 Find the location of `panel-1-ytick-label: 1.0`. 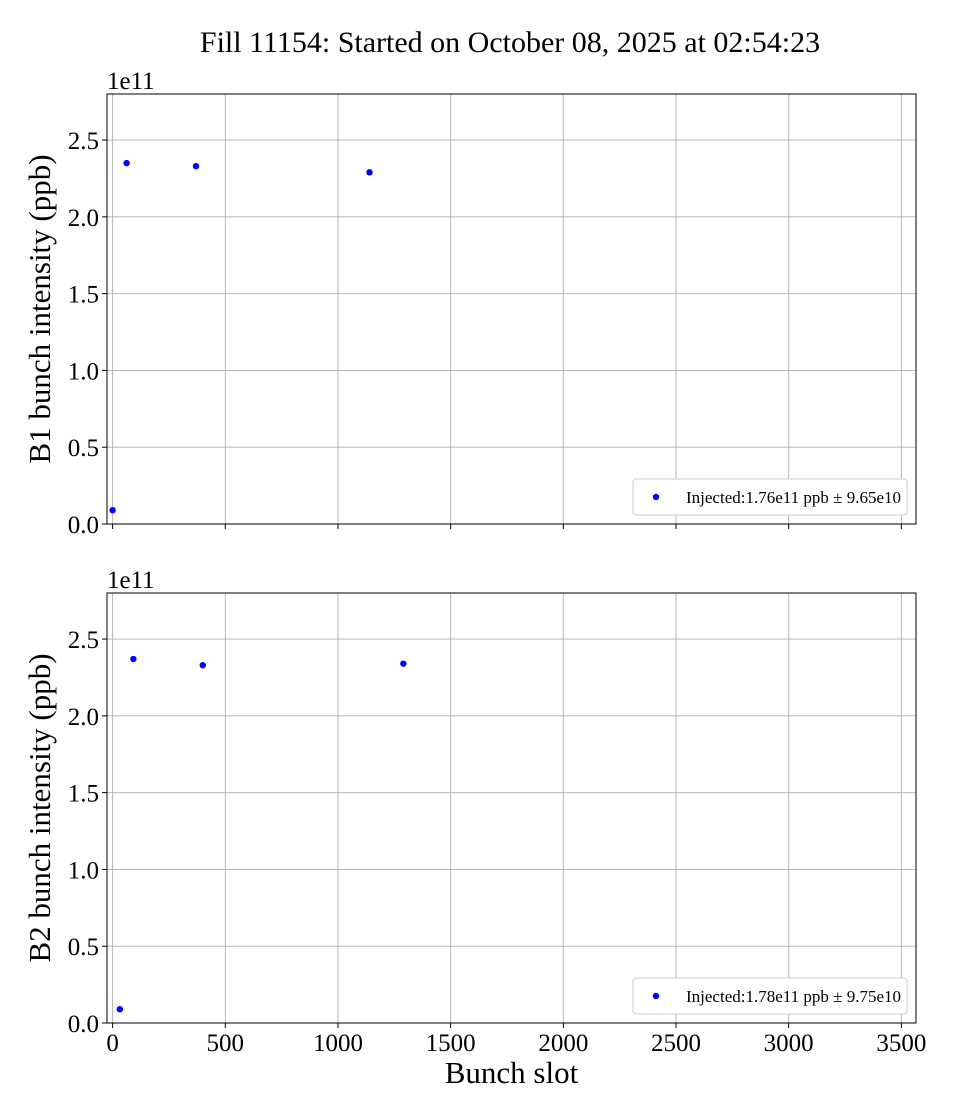

panel-1-ytick-label: 1.0 is located at coordinates (83, 371).